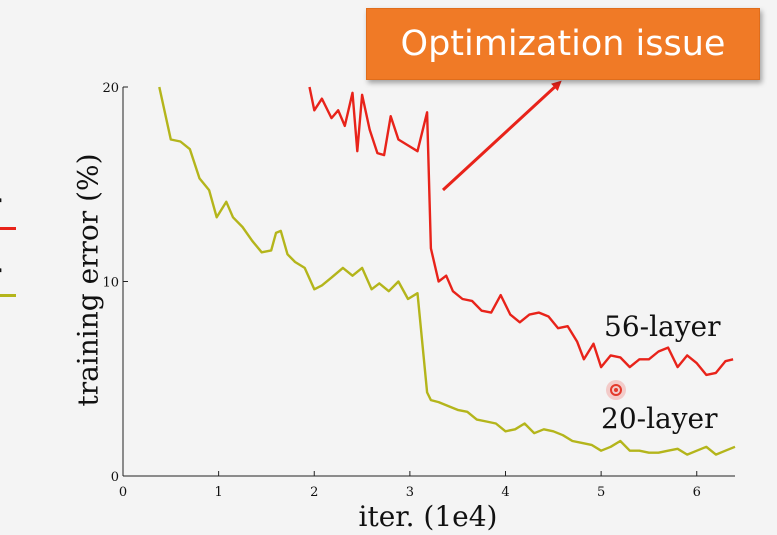  Describe the element at coordinates (123, 492) in the screenshot. I see `x-tick-label: 0` at that location.